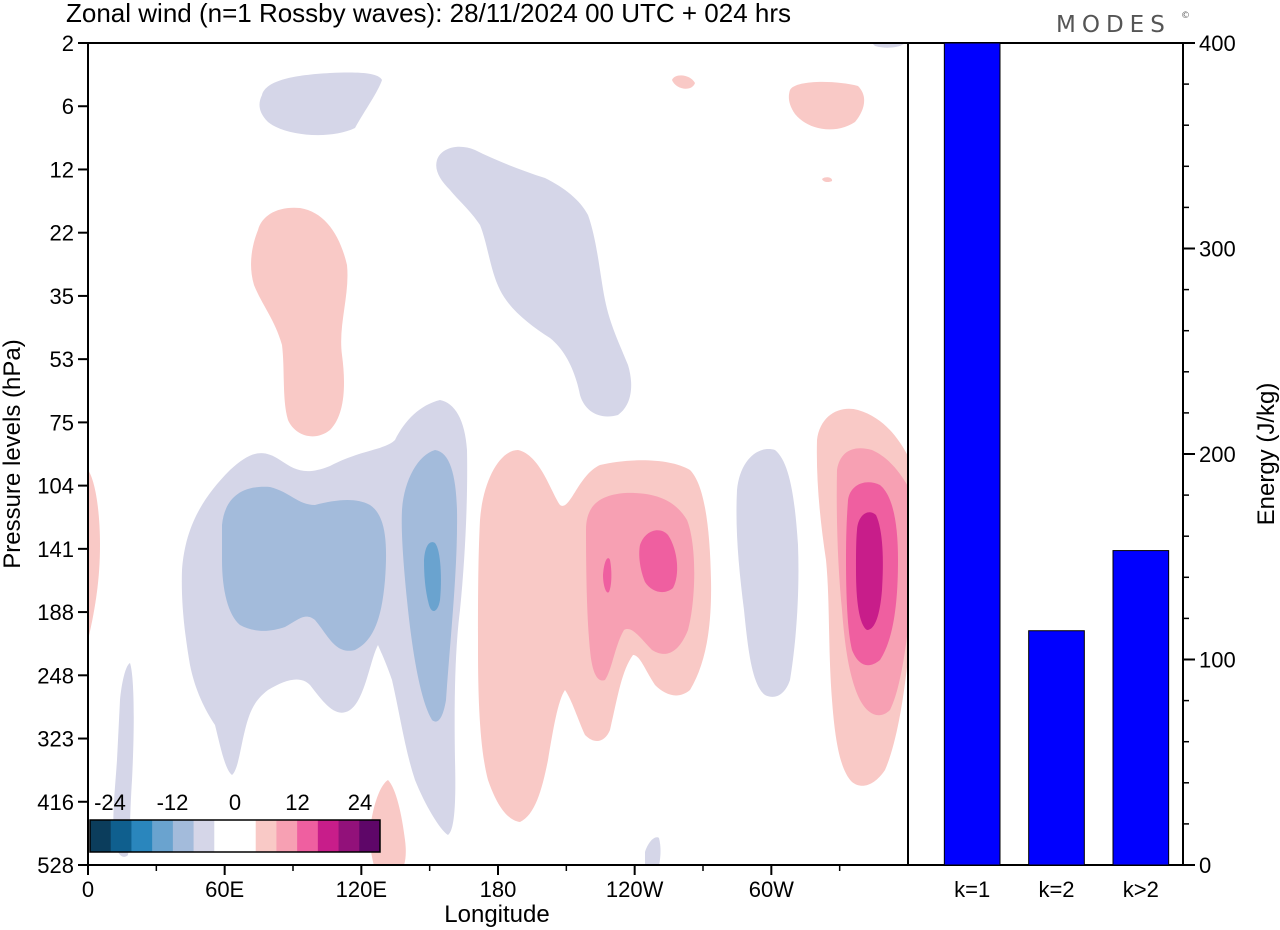 The image size is (1280, 930). I want to click on y-tick-label: 248, so click(55, 675).